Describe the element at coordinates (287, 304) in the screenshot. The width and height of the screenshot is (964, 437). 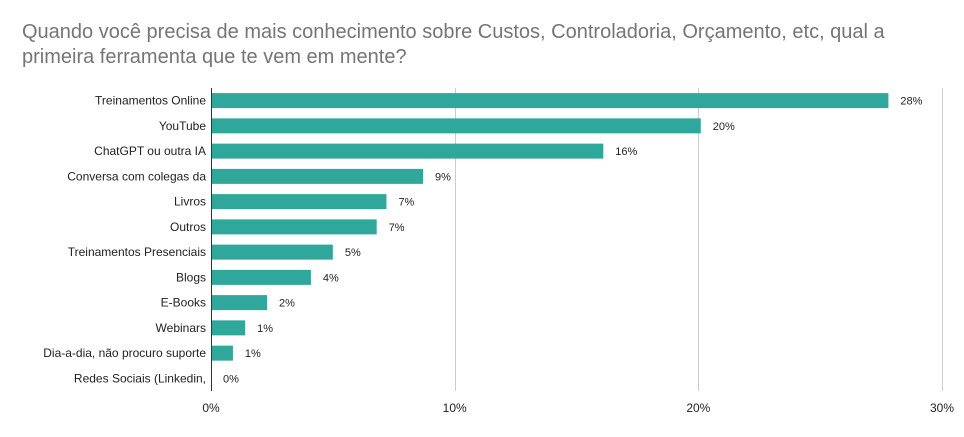
I see `data-label: 2%` at that location.